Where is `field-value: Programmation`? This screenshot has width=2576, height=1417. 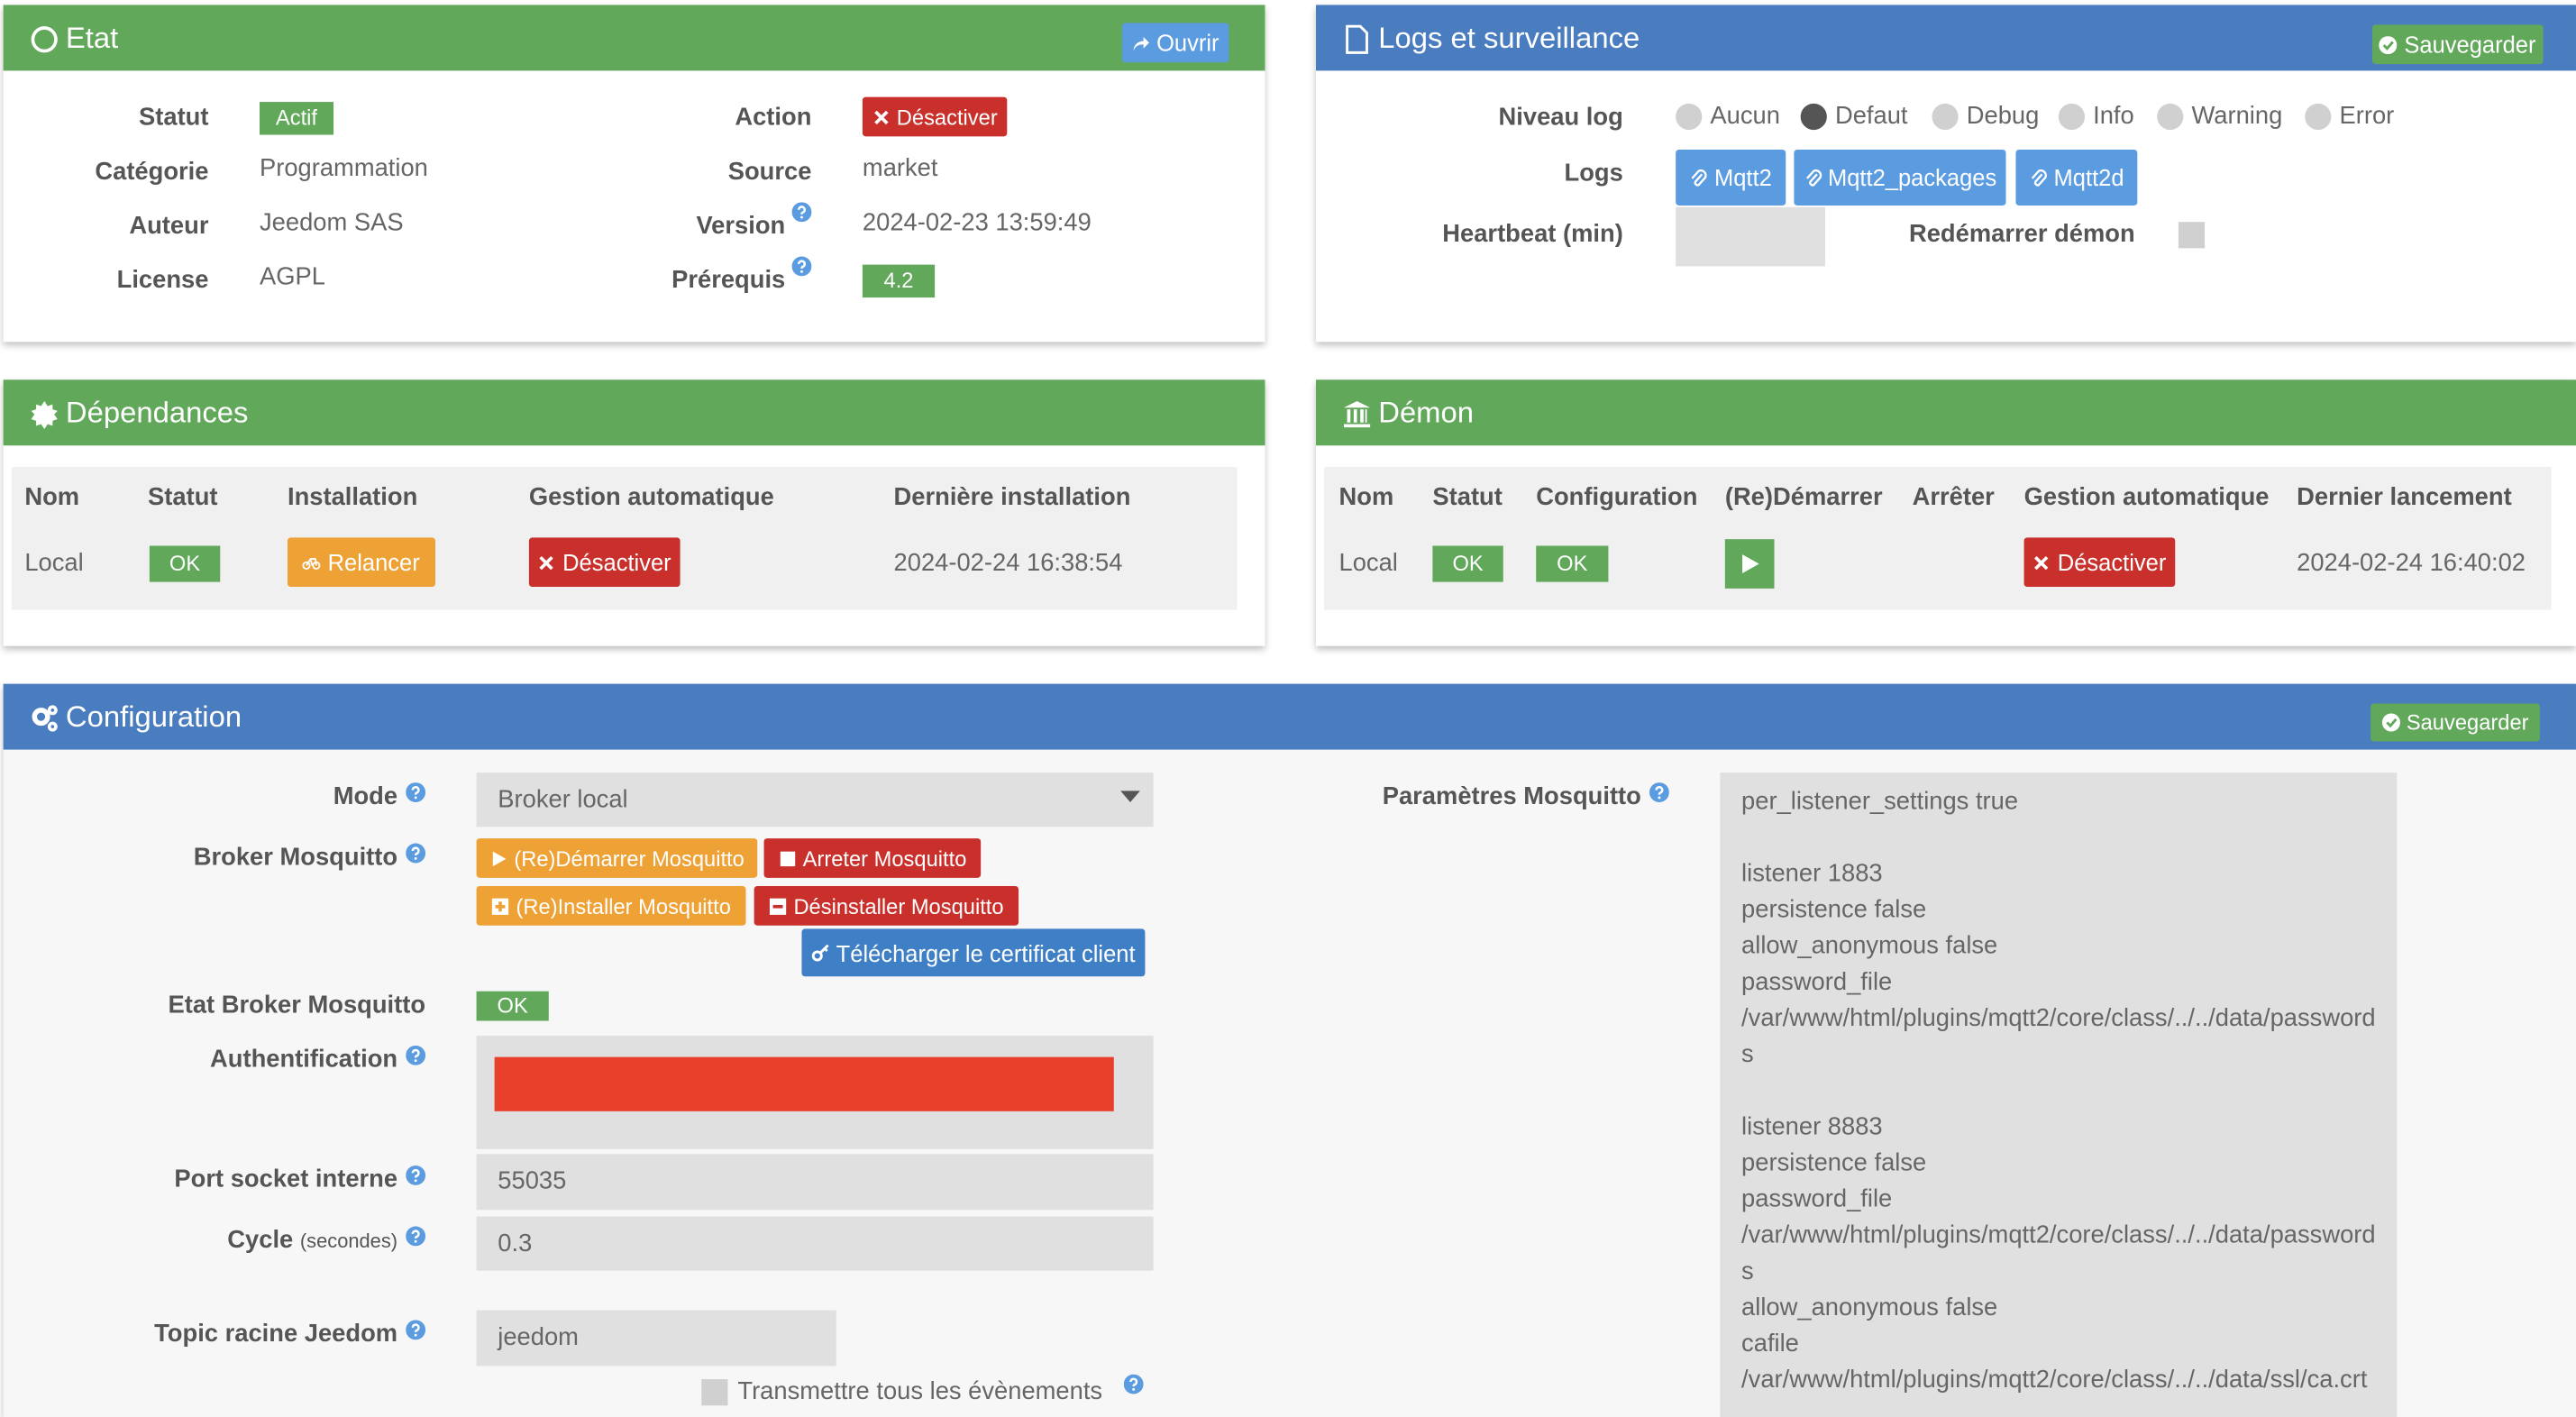
field-value: Programmation is located at coordinates (343, 168).